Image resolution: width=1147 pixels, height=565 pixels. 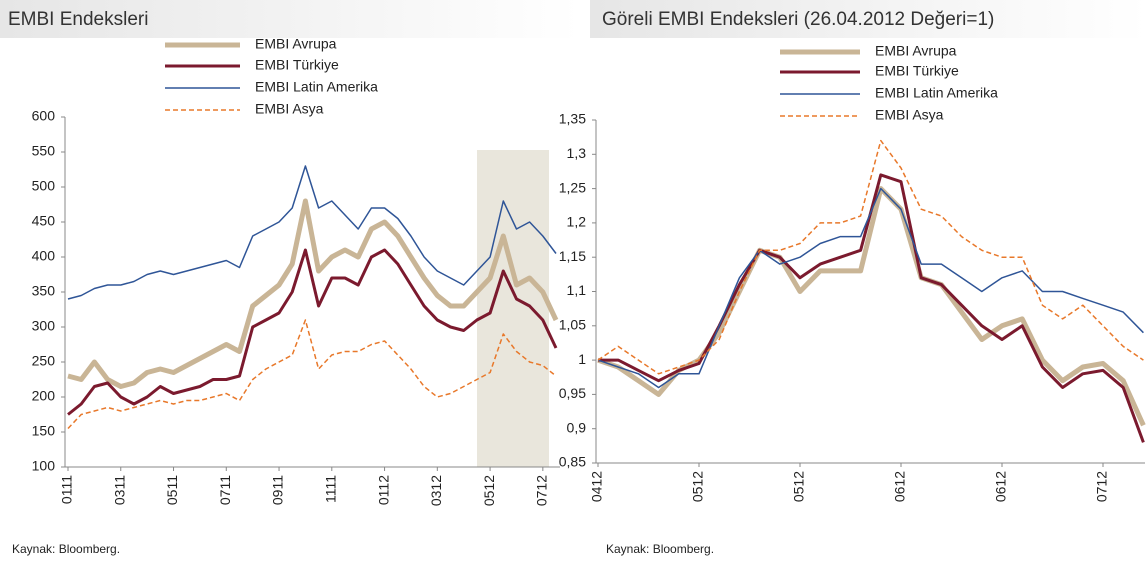 What do you see at coordinates (44, 151) in the screenshot?
I see `y-tick-label: 550` at bounding box center [44, 151].